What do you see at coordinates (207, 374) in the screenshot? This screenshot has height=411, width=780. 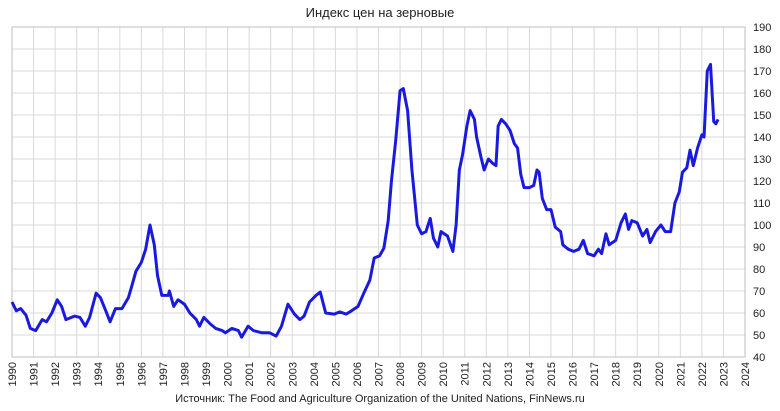 I see `x-tick-label: 1999` at bounding box center [207, 374].